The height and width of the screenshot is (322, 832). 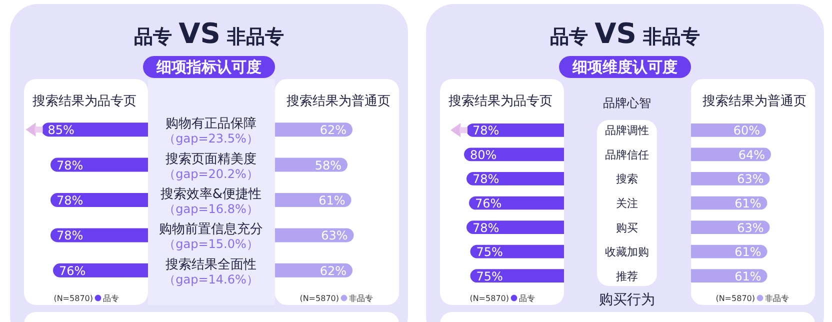 I want to click on data-label: 58%, so click(x=328, y=165).